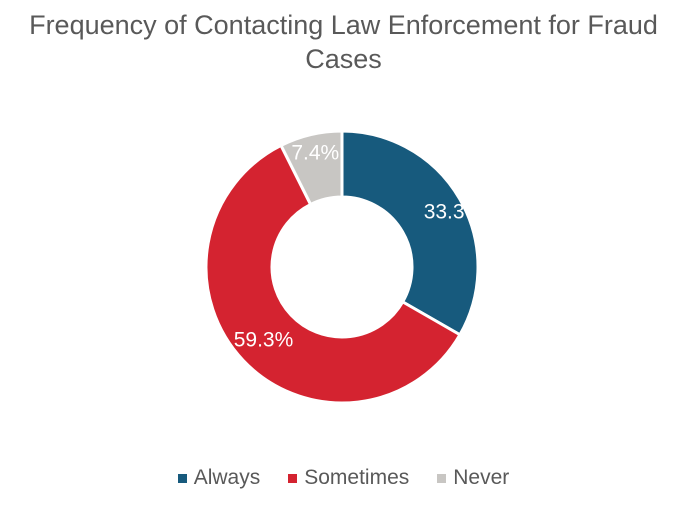 The image size is (687, 520). I want to click on legend-swatch-sometimes, so click(293, 478).